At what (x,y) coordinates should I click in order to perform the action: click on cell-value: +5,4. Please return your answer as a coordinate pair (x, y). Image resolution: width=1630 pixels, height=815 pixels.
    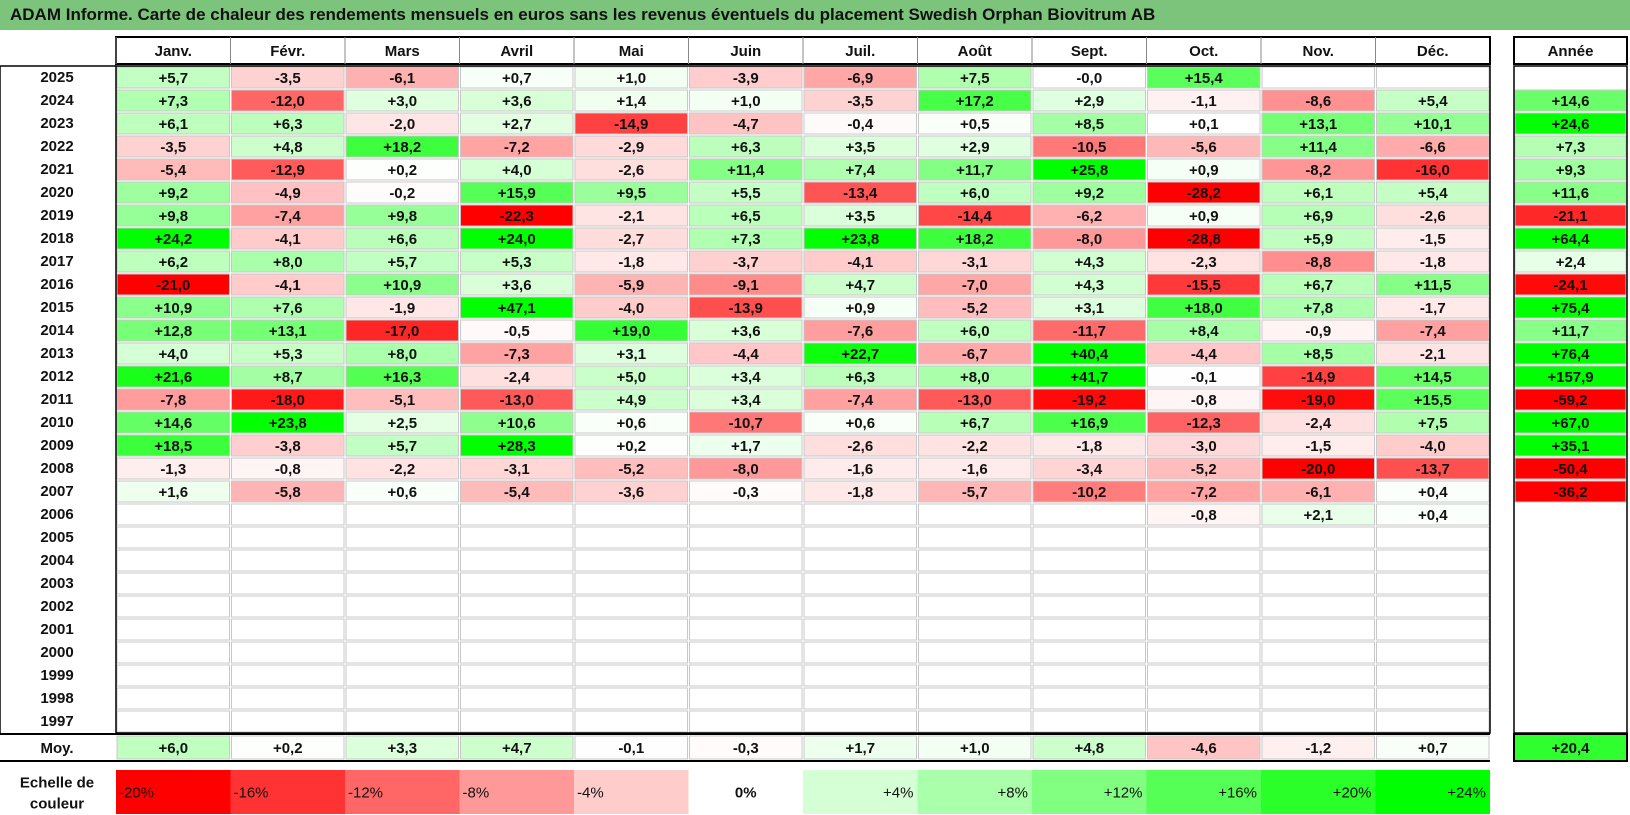
    Looking at the image, I should click on (1433, 193).